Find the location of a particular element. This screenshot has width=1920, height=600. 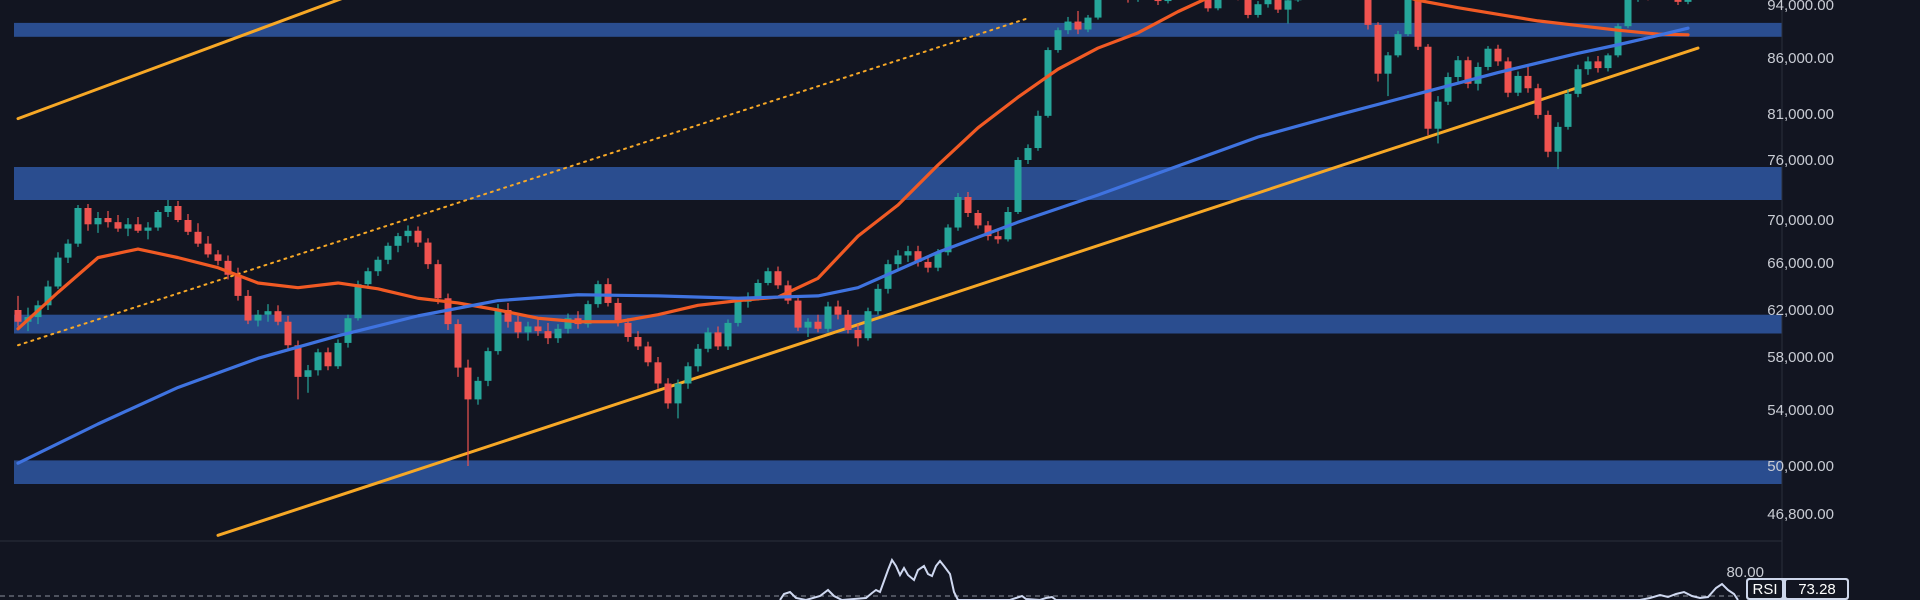

rsi-level-label: 80.00 is located at coordinates (1745, 572).